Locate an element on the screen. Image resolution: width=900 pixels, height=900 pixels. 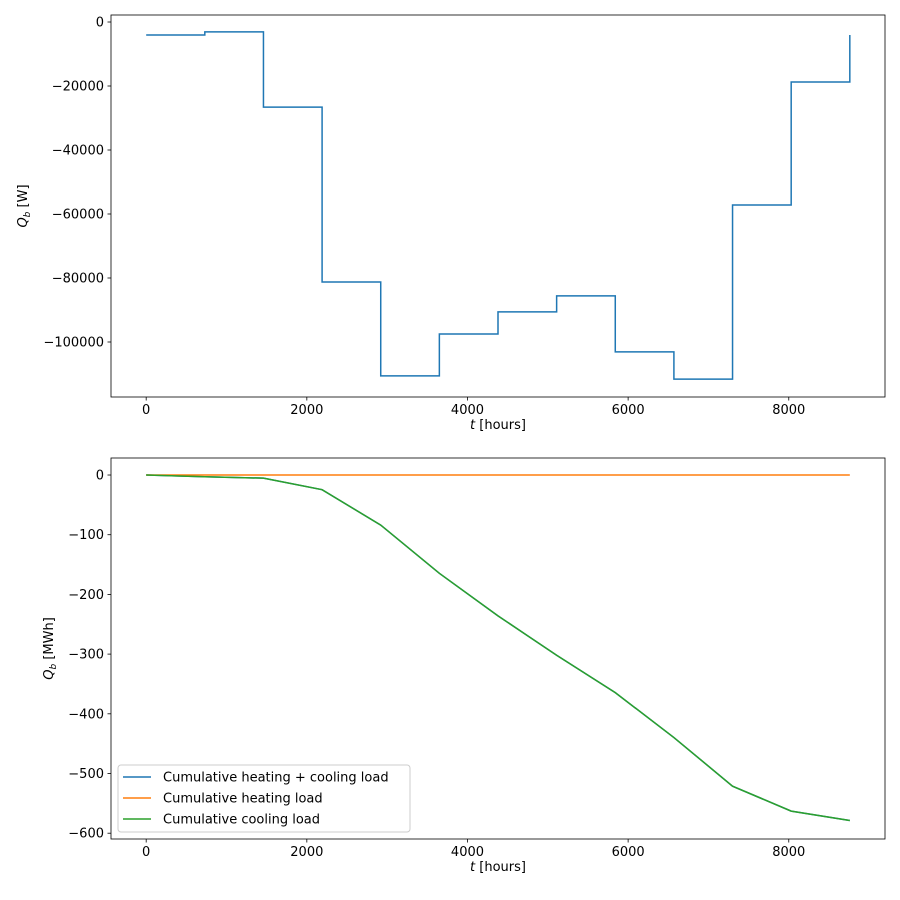
y-tick-label: −60000 is located at coordinates (78, 214).